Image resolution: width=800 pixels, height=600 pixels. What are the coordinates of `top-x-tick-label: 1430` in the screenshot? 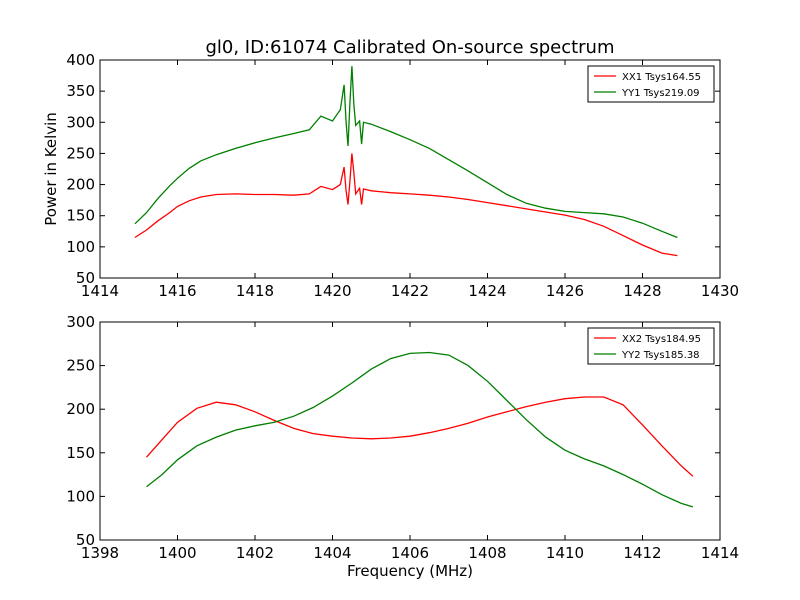 It's located at (720, 291).